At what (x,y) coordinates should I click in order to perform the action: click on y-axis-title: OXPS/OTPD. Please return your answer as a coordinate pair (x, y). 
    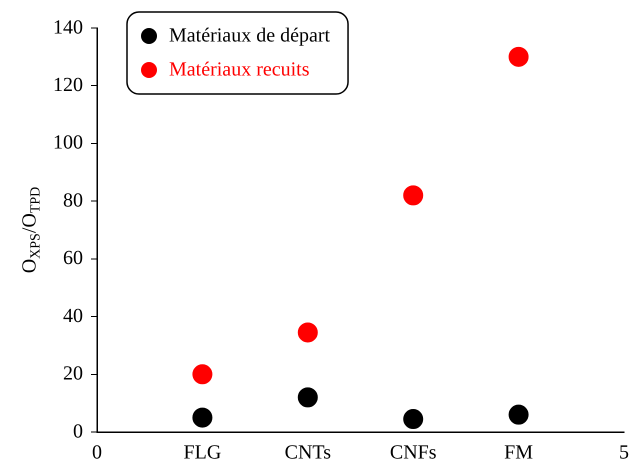
    Looking at the image, I should click on (31, 230).